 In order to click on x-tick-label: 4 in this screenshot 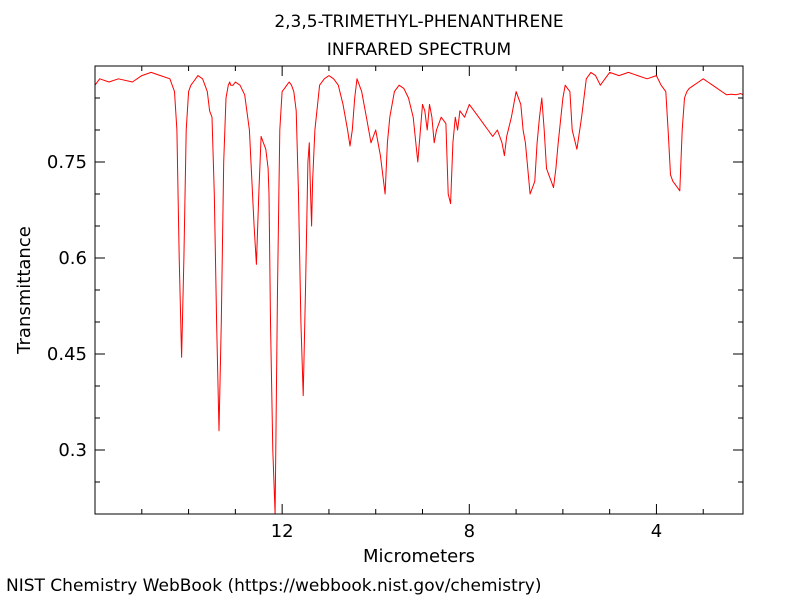, I will do `click(656, 531)`.